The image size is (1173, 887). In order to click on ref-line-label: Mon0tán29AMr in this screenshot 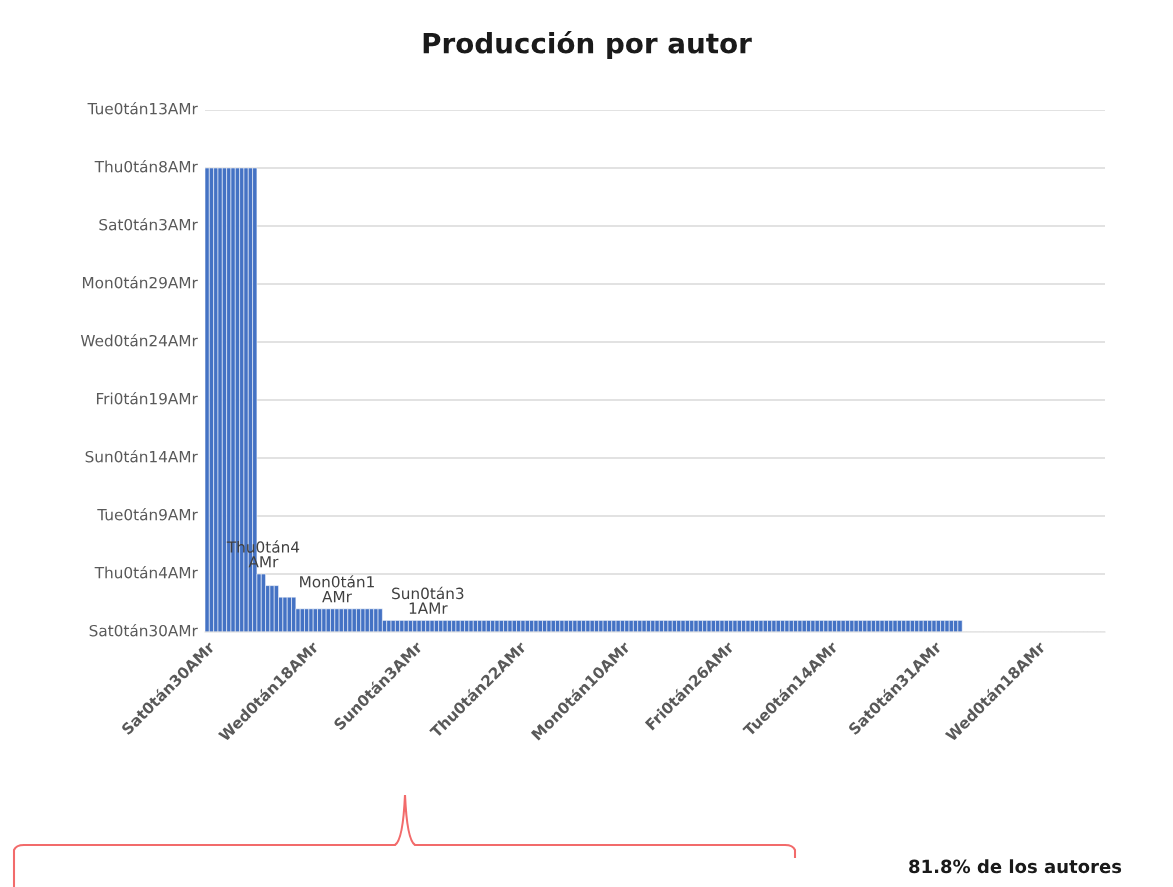, I will do `click(140, 282)`.